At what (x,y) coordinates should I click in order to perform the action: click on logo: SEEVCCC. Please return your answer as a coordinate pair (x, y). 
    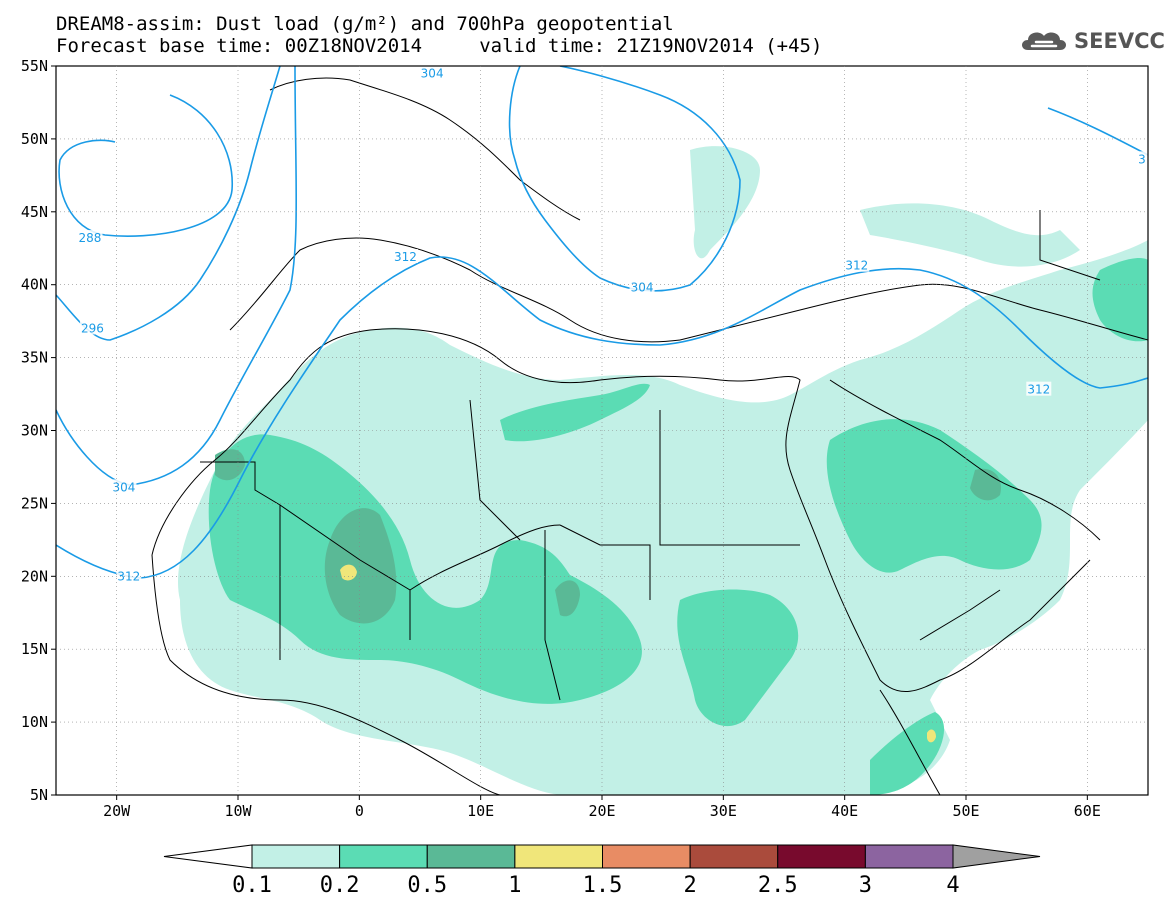
    Looking at the image, I should click on (1091, 41).